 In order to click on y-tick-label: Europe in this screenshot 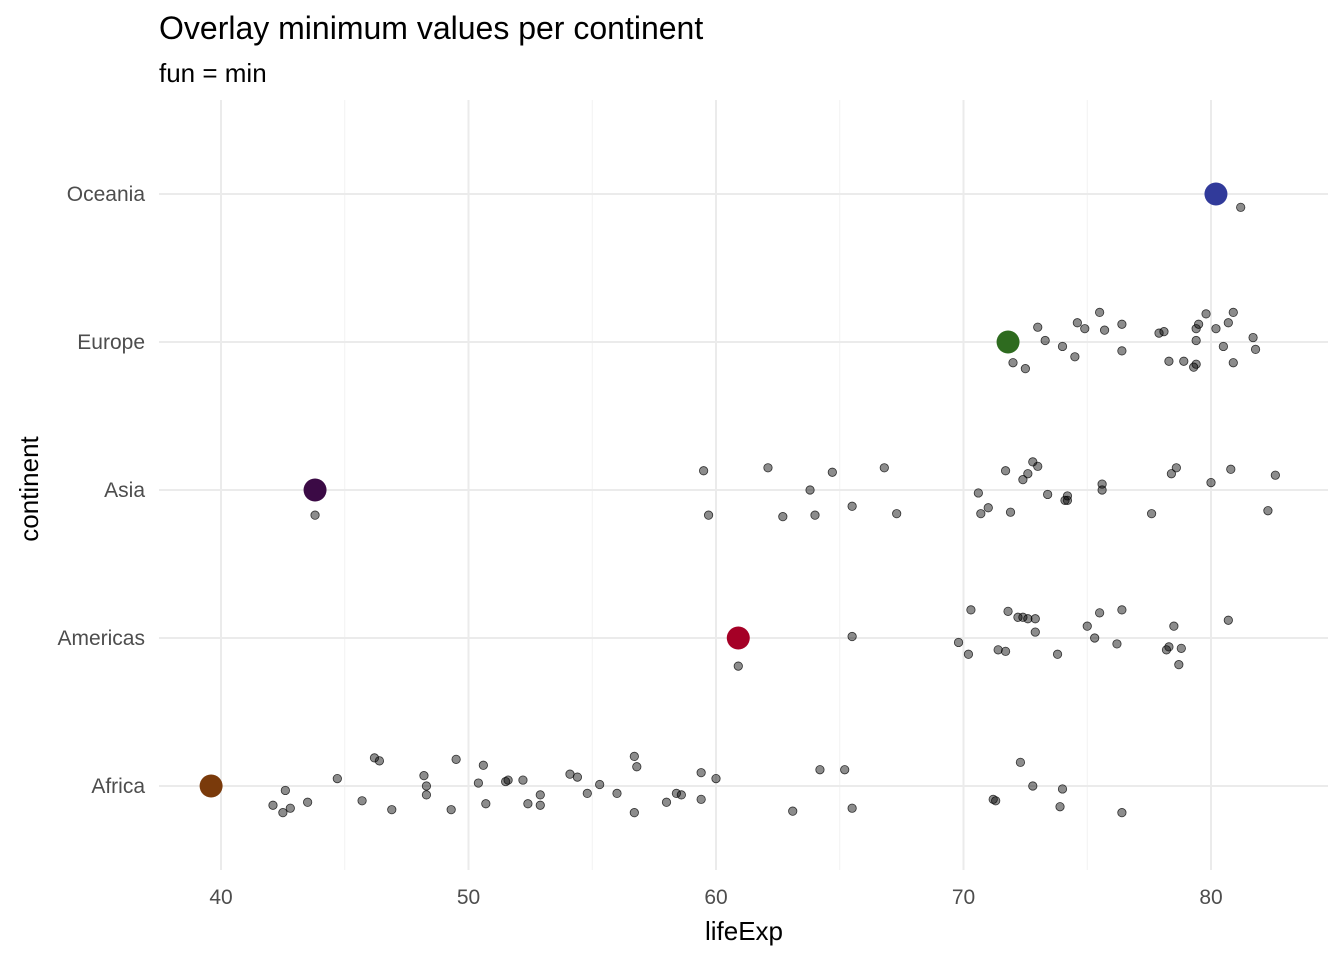, I will do `click(111, 342)`.